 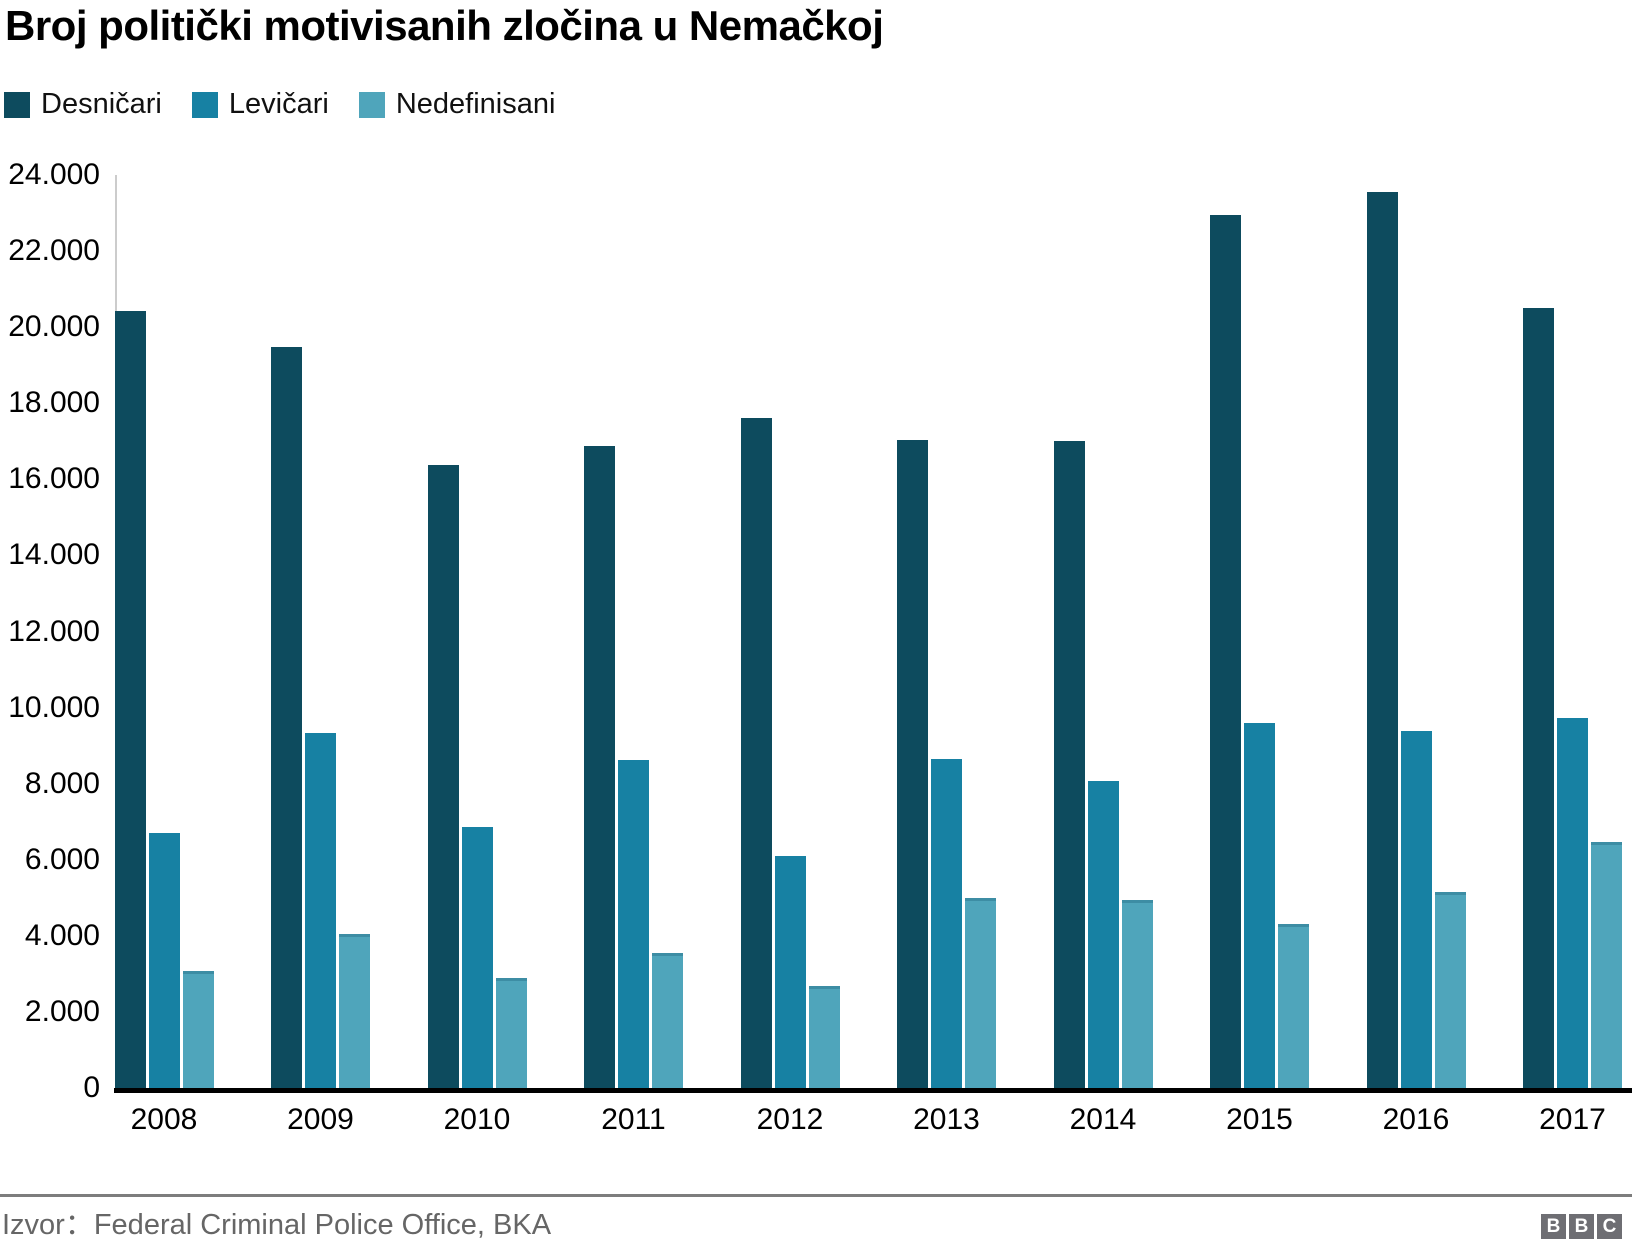 What do you see at coordinates (816, 1195) in the screenshot?
I see `footer-divider` at bounding box center [816, 1195].